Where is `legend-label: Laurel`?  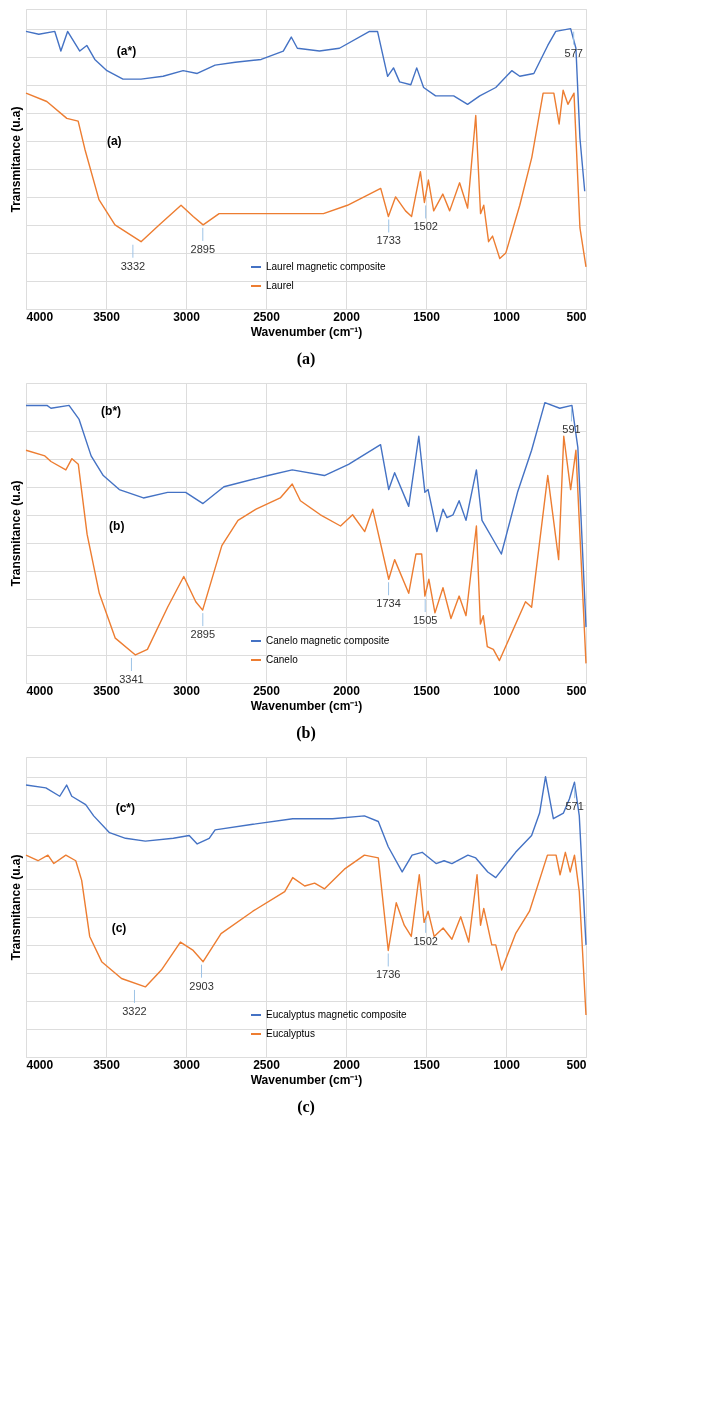
legend-label: Laurel is located at coordinates (280, 285).